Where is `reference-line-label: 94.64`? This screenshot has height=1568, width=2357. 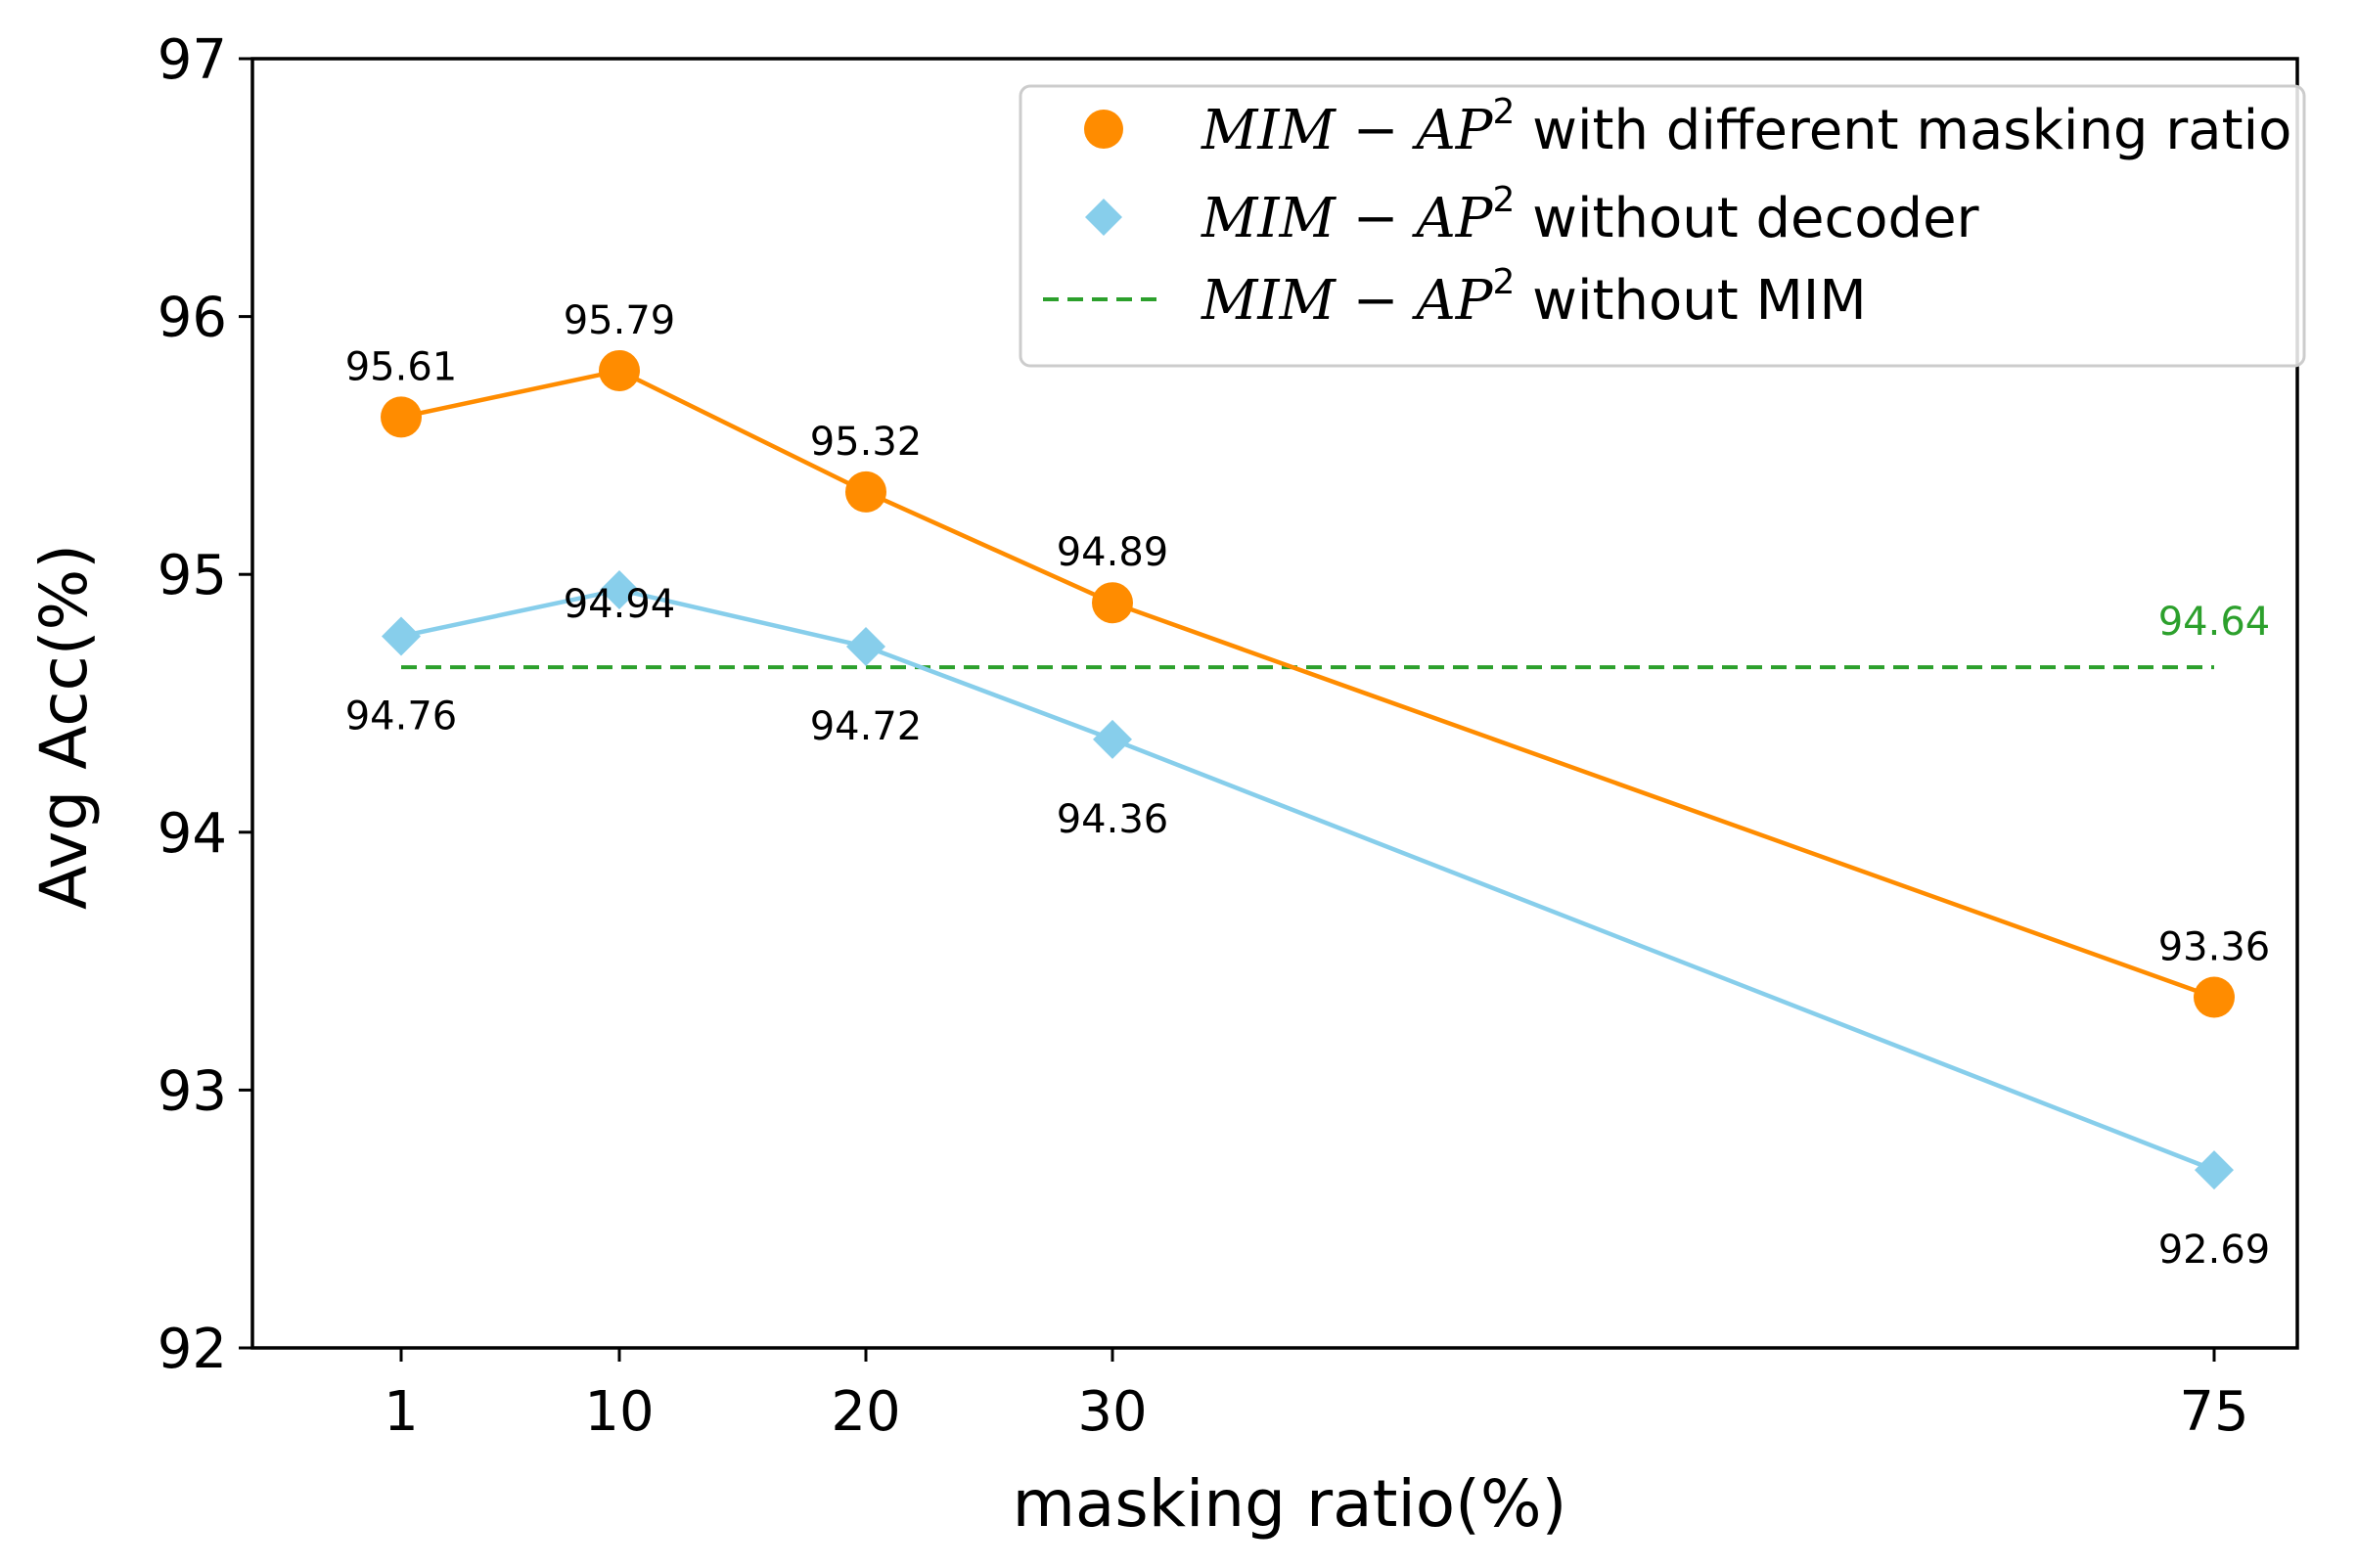 reference-line-label: 94.64 is located at coordinates (2214, 622).